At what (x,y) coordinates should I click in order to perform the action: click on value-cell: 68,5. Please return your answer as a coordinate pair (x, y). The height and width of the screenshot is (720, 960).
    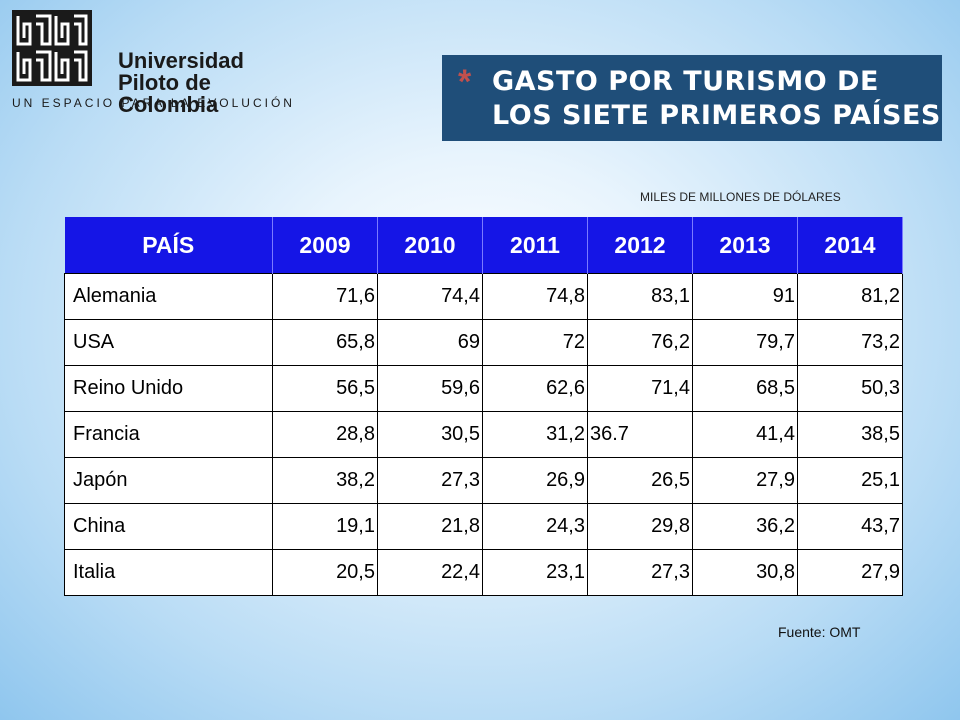
    Looking at the image, I should click on (745, 388).